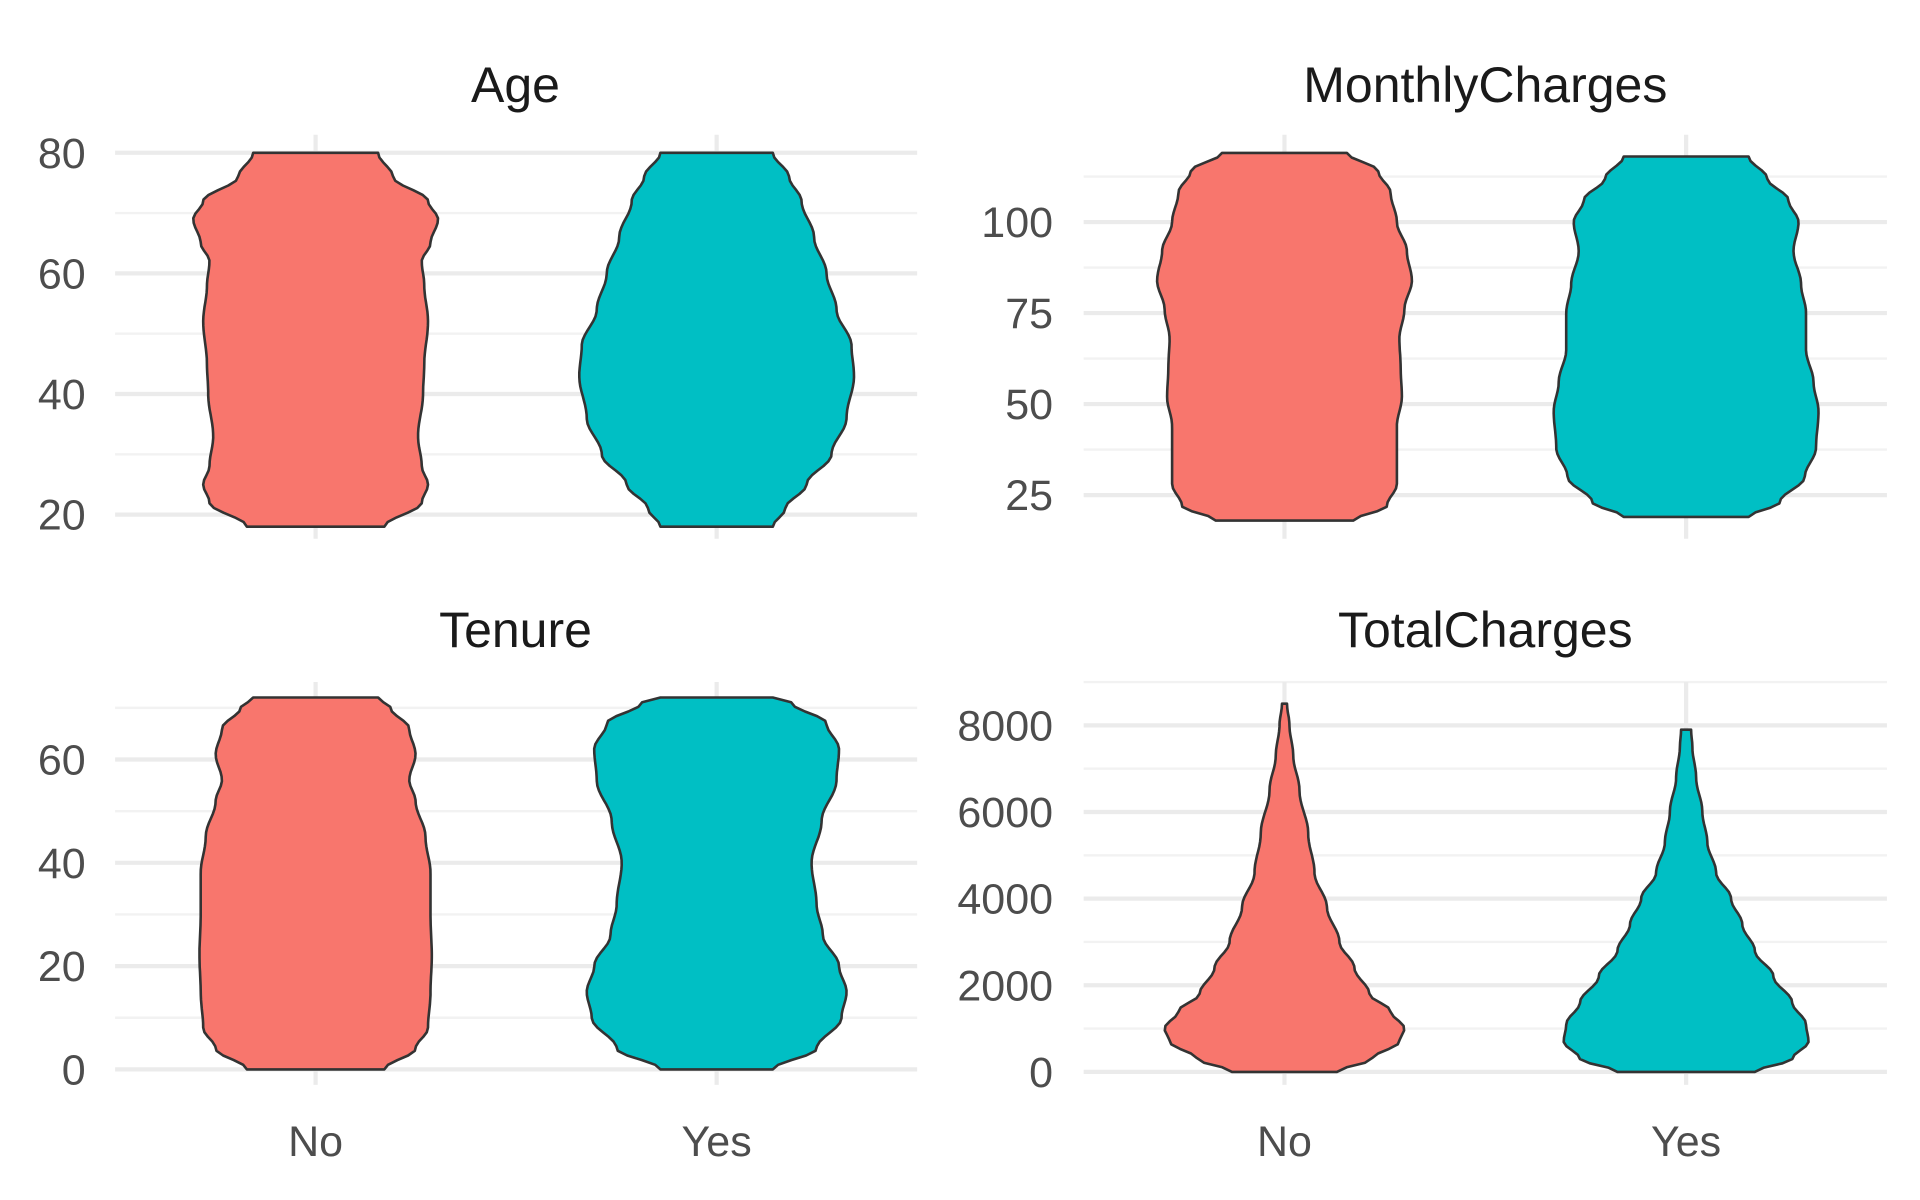 This screenshot has height=1200, width=1920. I want to click on panel-title: Tenure, so click(515, 630).